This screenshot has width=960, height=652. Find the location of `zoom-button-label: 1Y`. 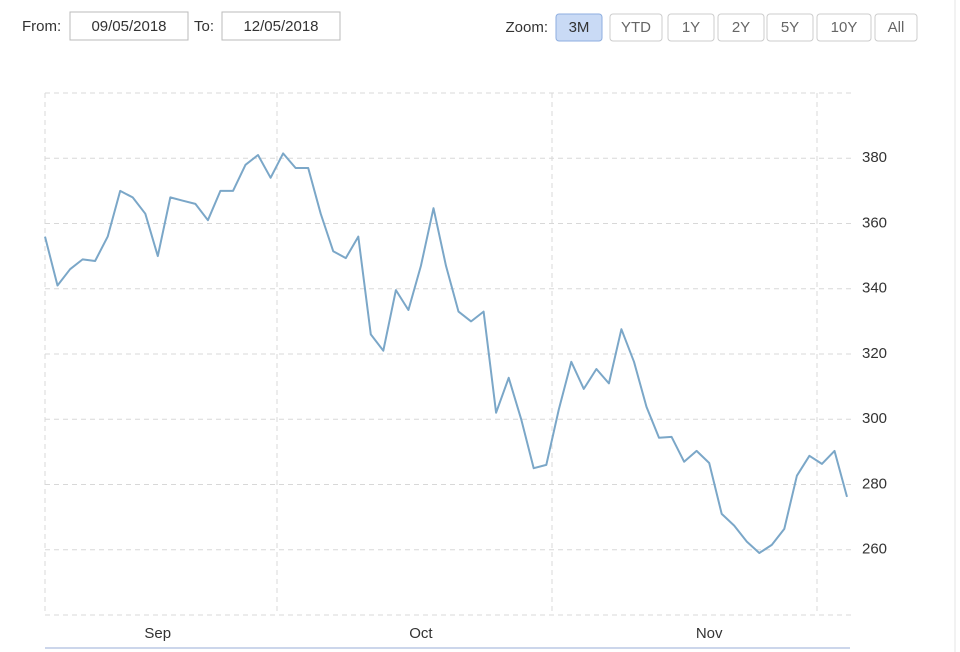

zoom-button-label: 1Y is located at coordinates (691, 27).